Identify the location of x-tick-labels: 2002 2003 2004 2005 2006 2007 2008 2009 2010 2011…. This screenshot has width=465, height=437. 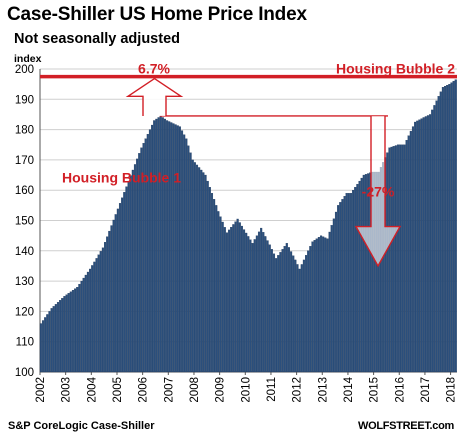
(246, 389).